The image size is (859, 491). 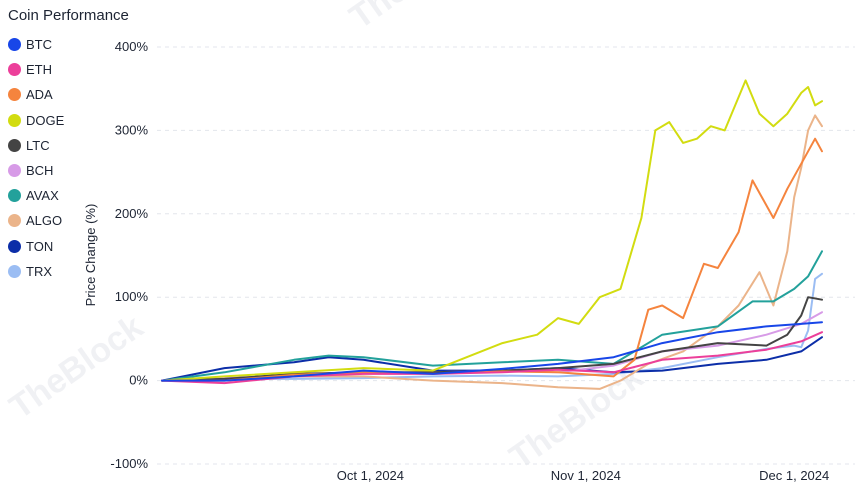 I want to click on legend-label: TON, so click(x=40, y=246).